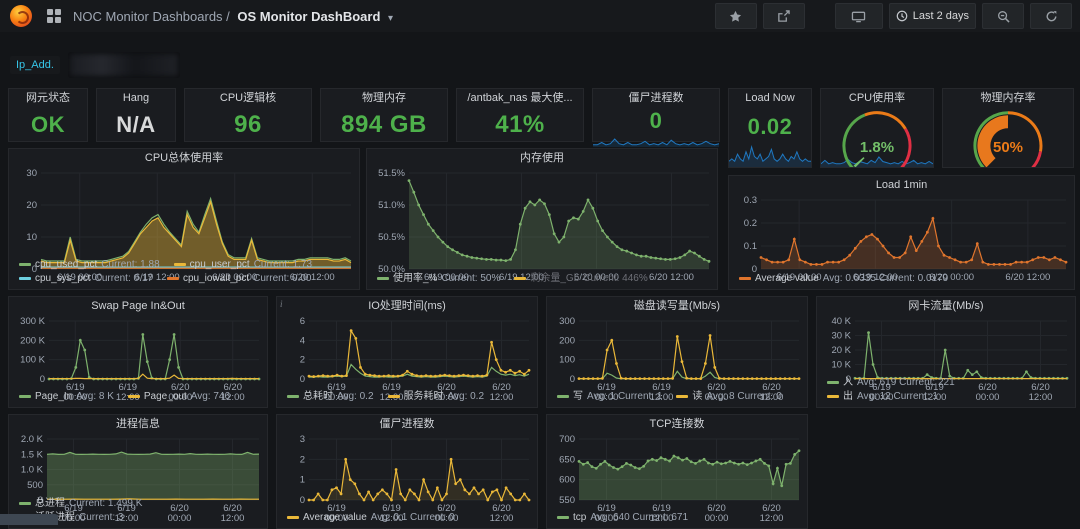 This screenshot has width=1080, height=529. Describe the element at coordinates (48, 98) in the screenshot. I see `panel-title: 网元状态` at that location.